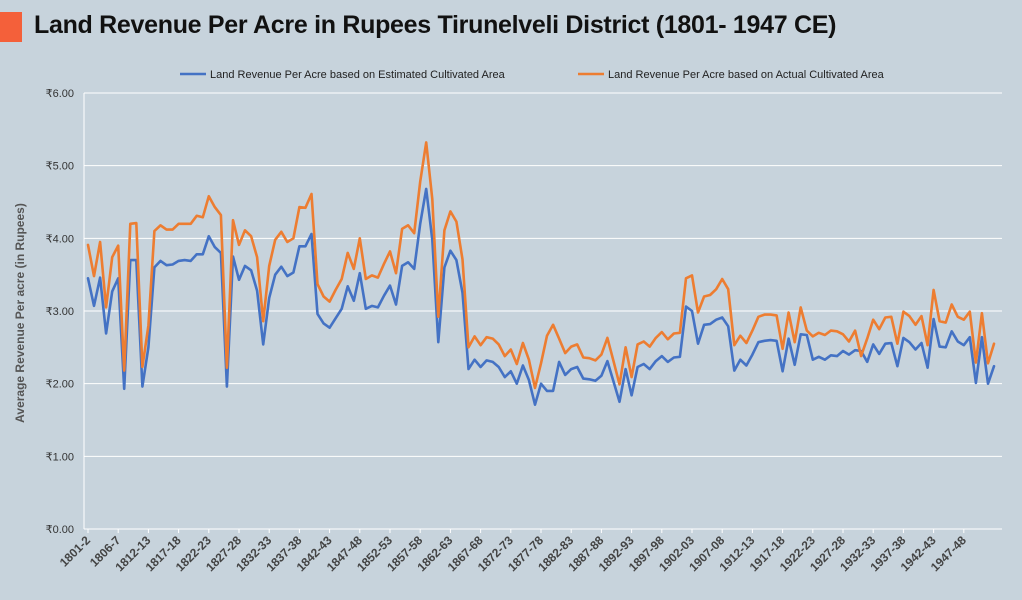 The height and width of the screenshot is (600, 1022). Describe the element at coordinates (60, 457) in the screenshot. I see `y-tick-label: ₹1.00` at that location.